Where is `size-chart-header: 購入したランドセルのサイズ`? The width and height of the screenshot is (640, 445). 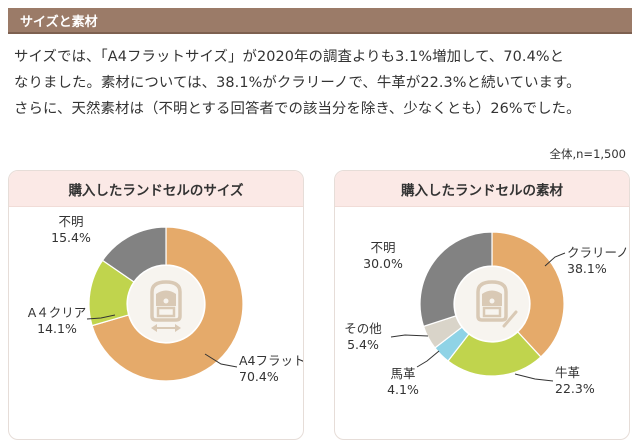 size-chart-header: 購入したランドセルのサイズ is located at coordinates (156, 189).